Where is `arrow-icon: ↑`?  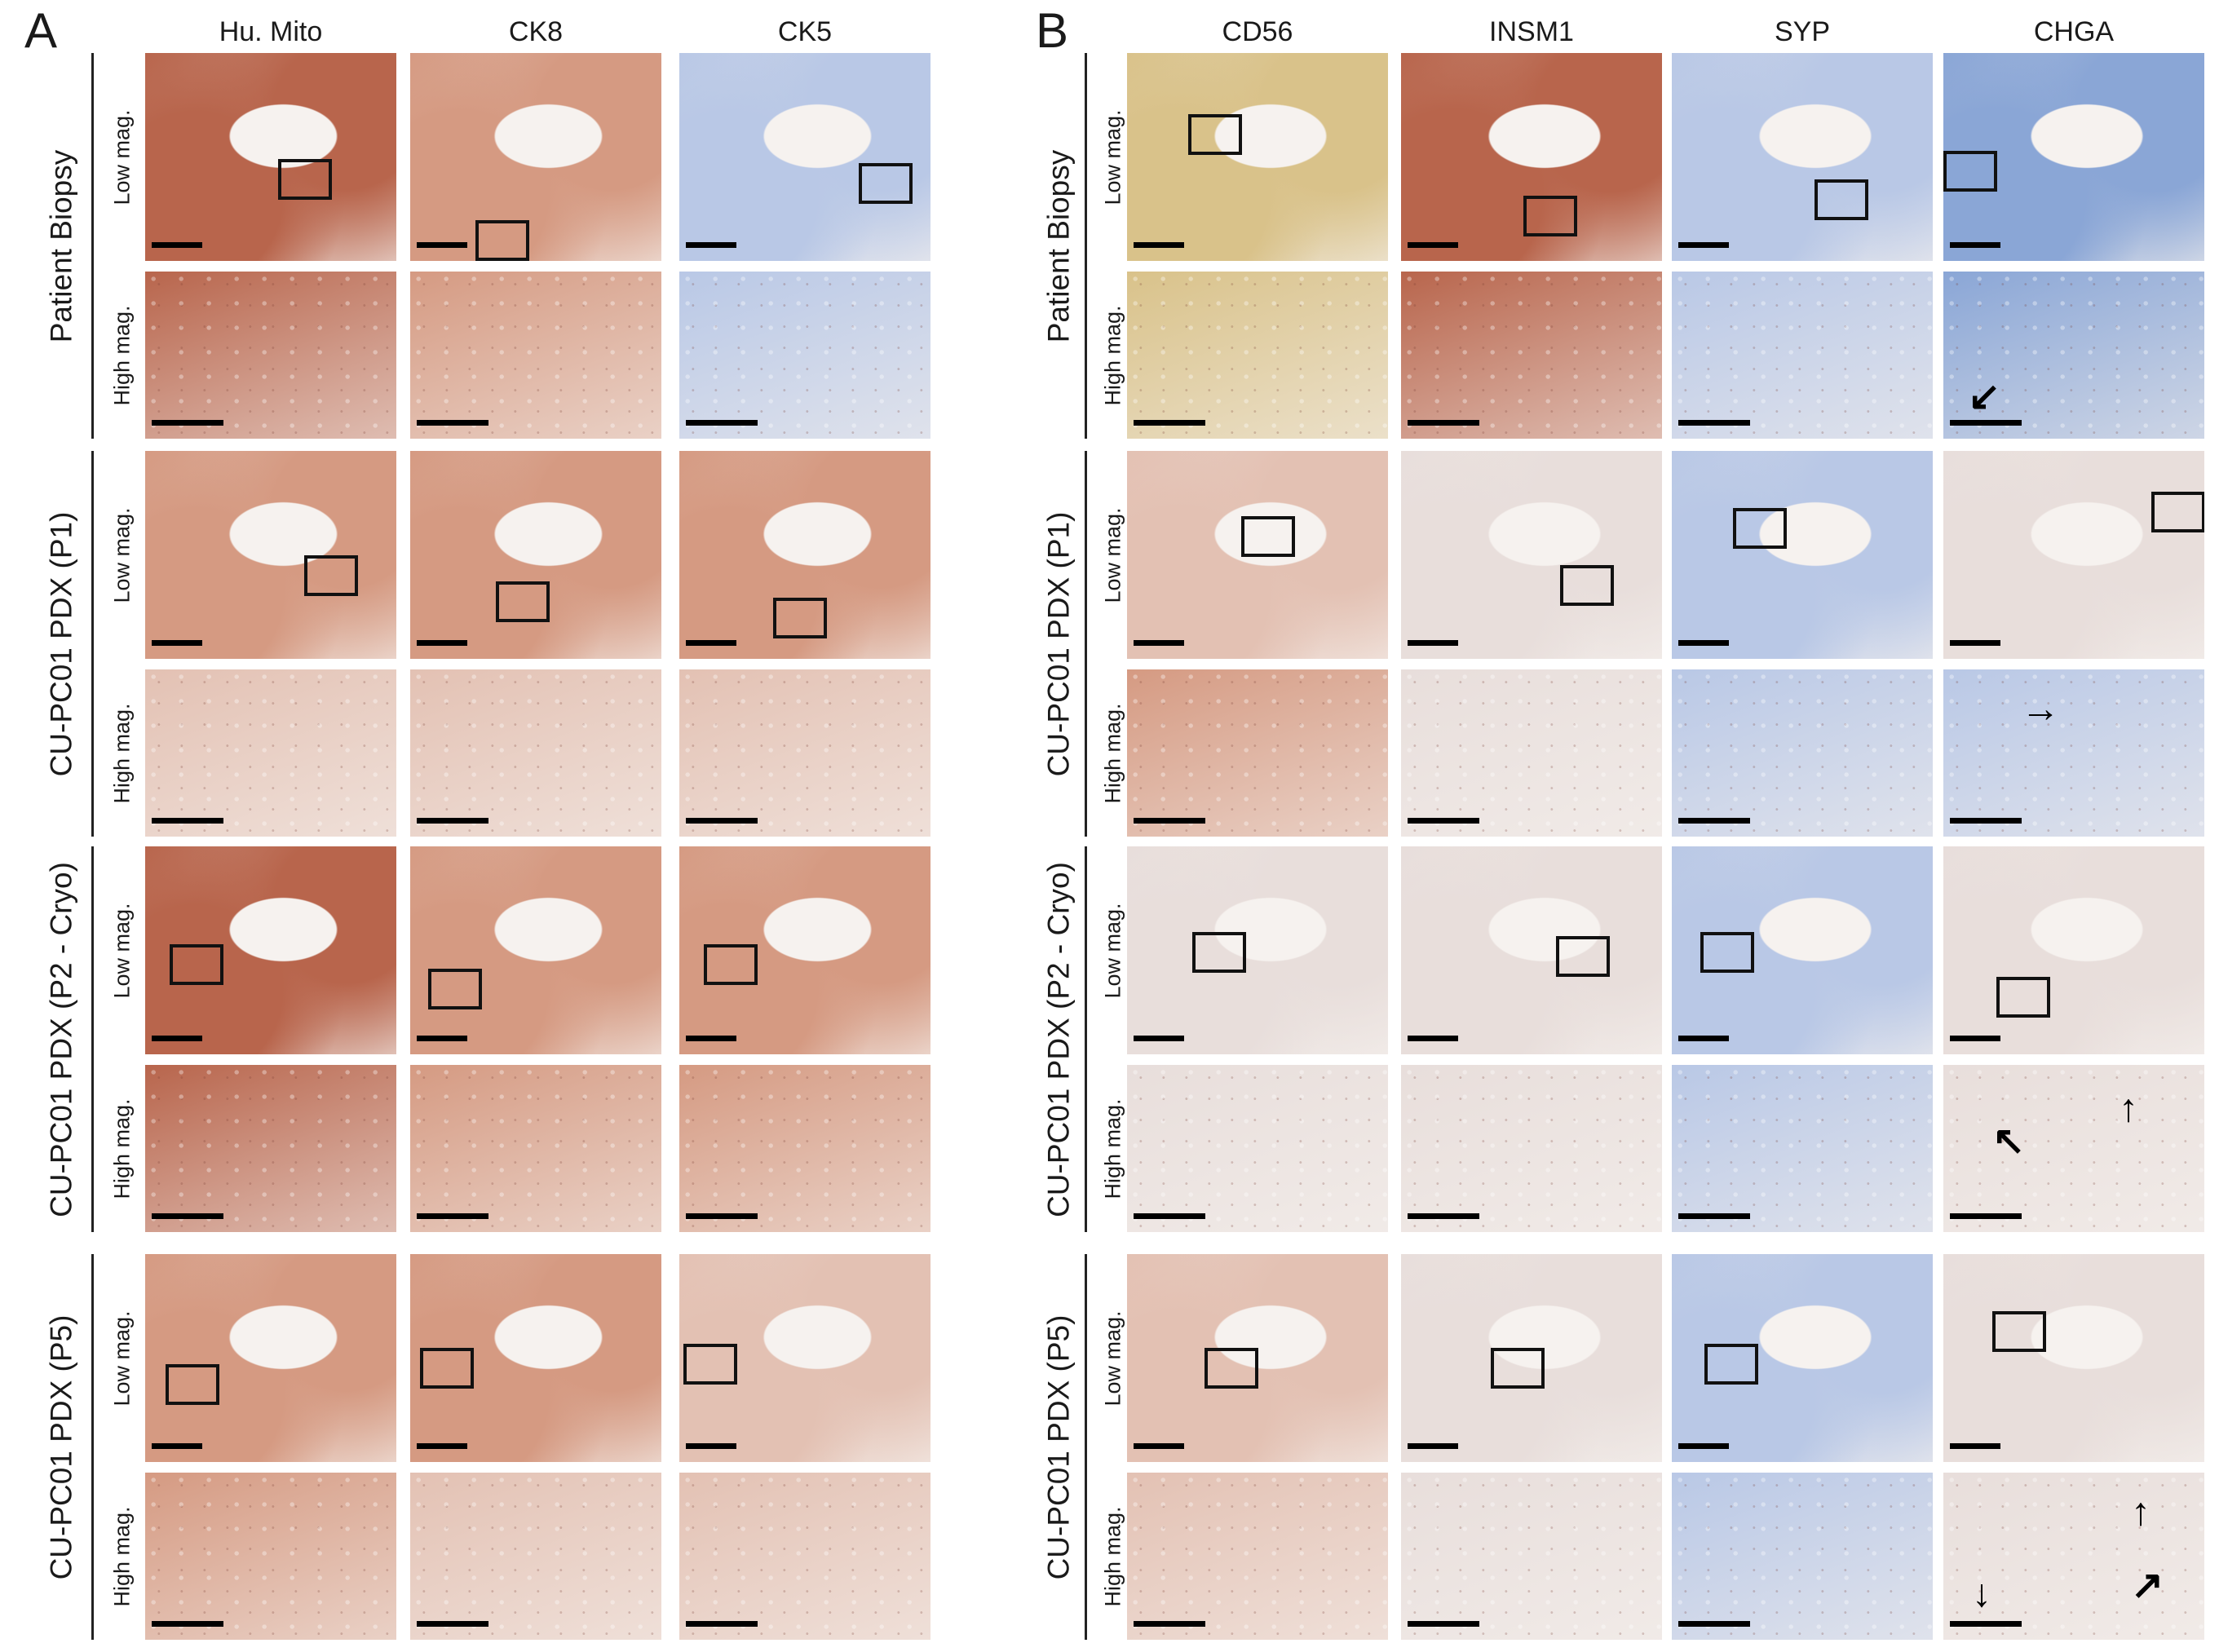 arrow-icon: ↑ is located at coordinates (2128, 1108).